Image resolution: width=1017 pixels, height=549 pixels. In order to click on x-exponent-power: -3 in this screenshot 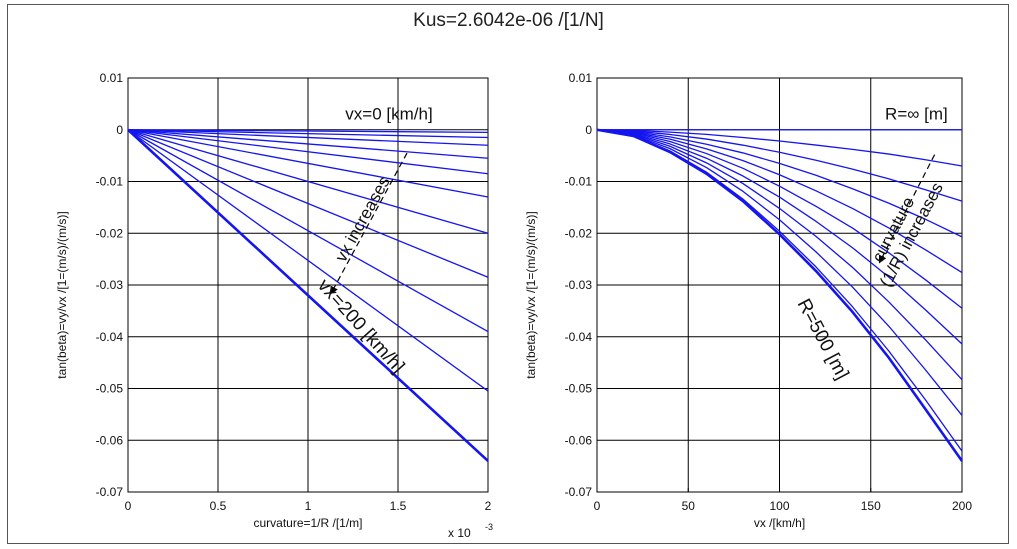, I will do `click(489, 527)`.